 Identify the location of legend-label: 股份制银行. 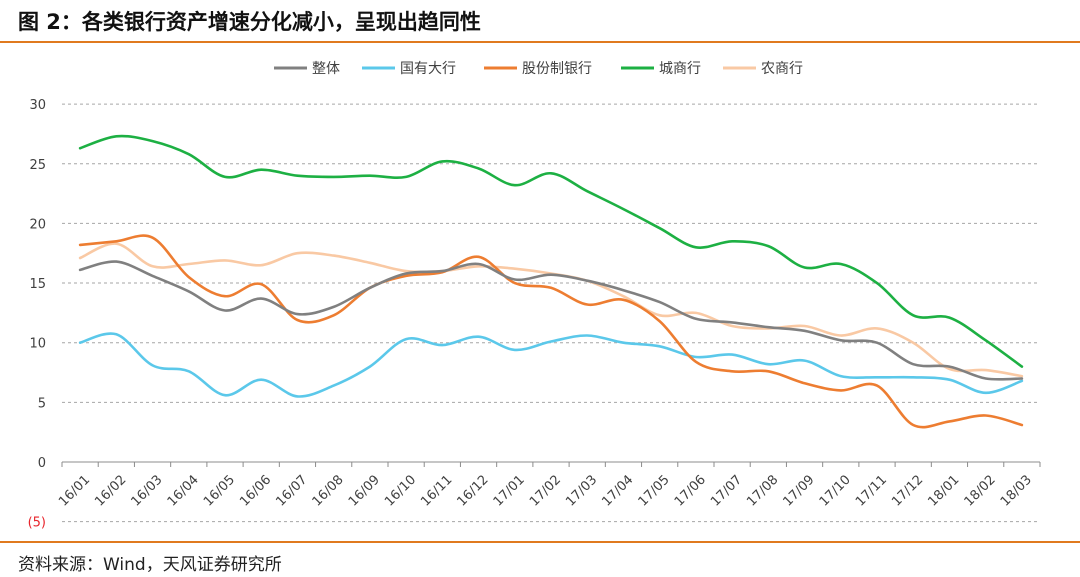
(557, 69).